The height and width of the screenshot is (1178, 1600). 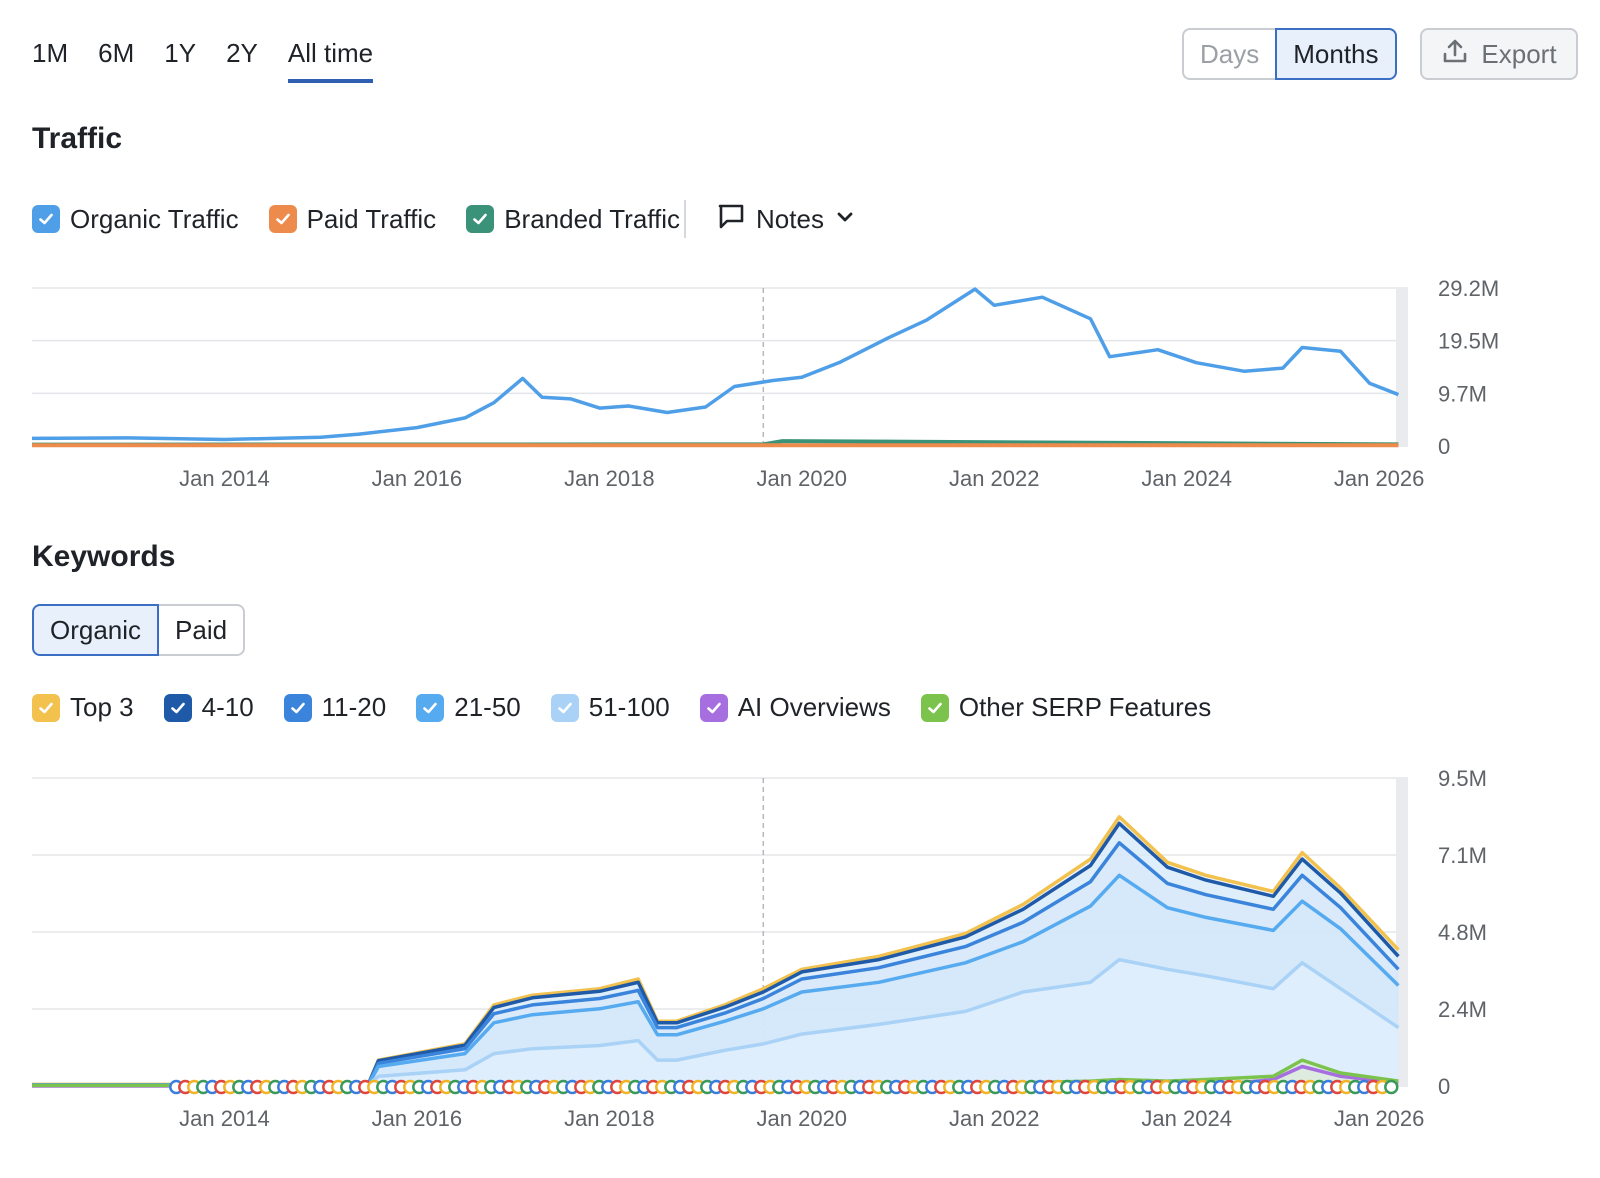 What do you see at coordinates (786, 219) in the screenshot?
I see `notes-dropdown: Notes` at bounding box center [786, 219].